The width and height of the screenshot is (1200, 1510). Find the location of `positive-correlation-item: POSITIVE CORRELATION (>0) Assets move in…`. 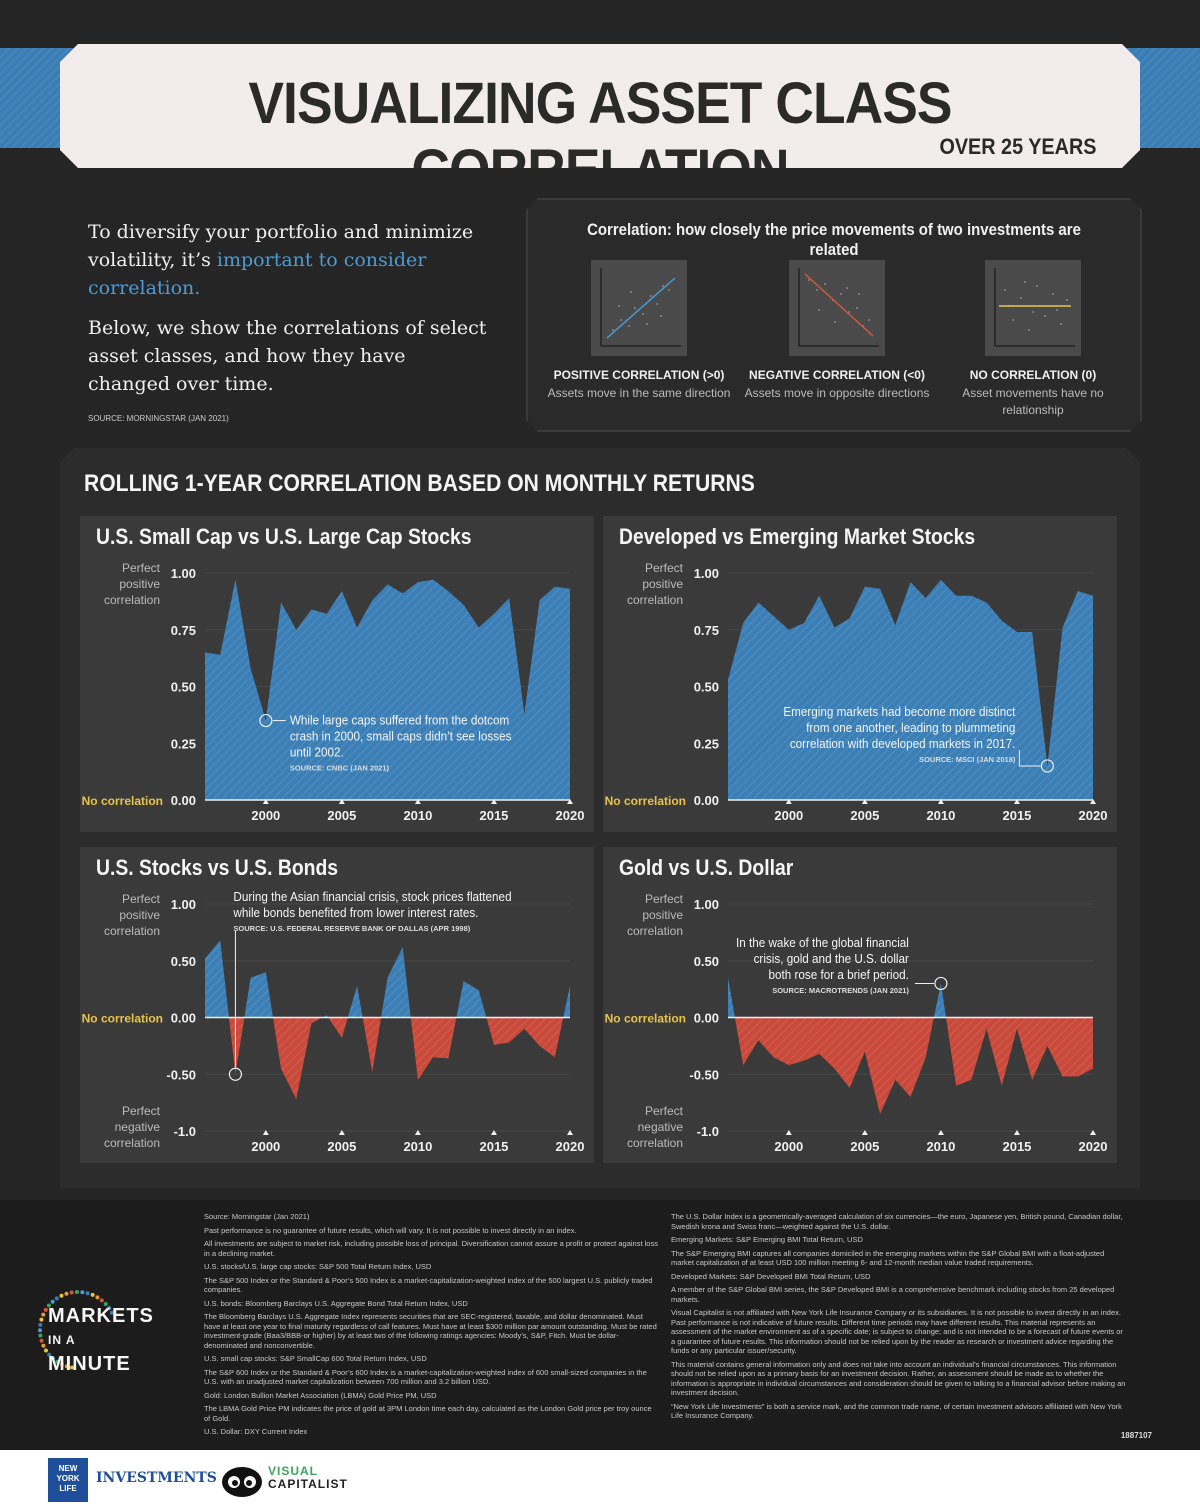

positive-correlation-item: POSITIVE CORRELATION (>0) Assets move in… is located at coordinates (639, 331).